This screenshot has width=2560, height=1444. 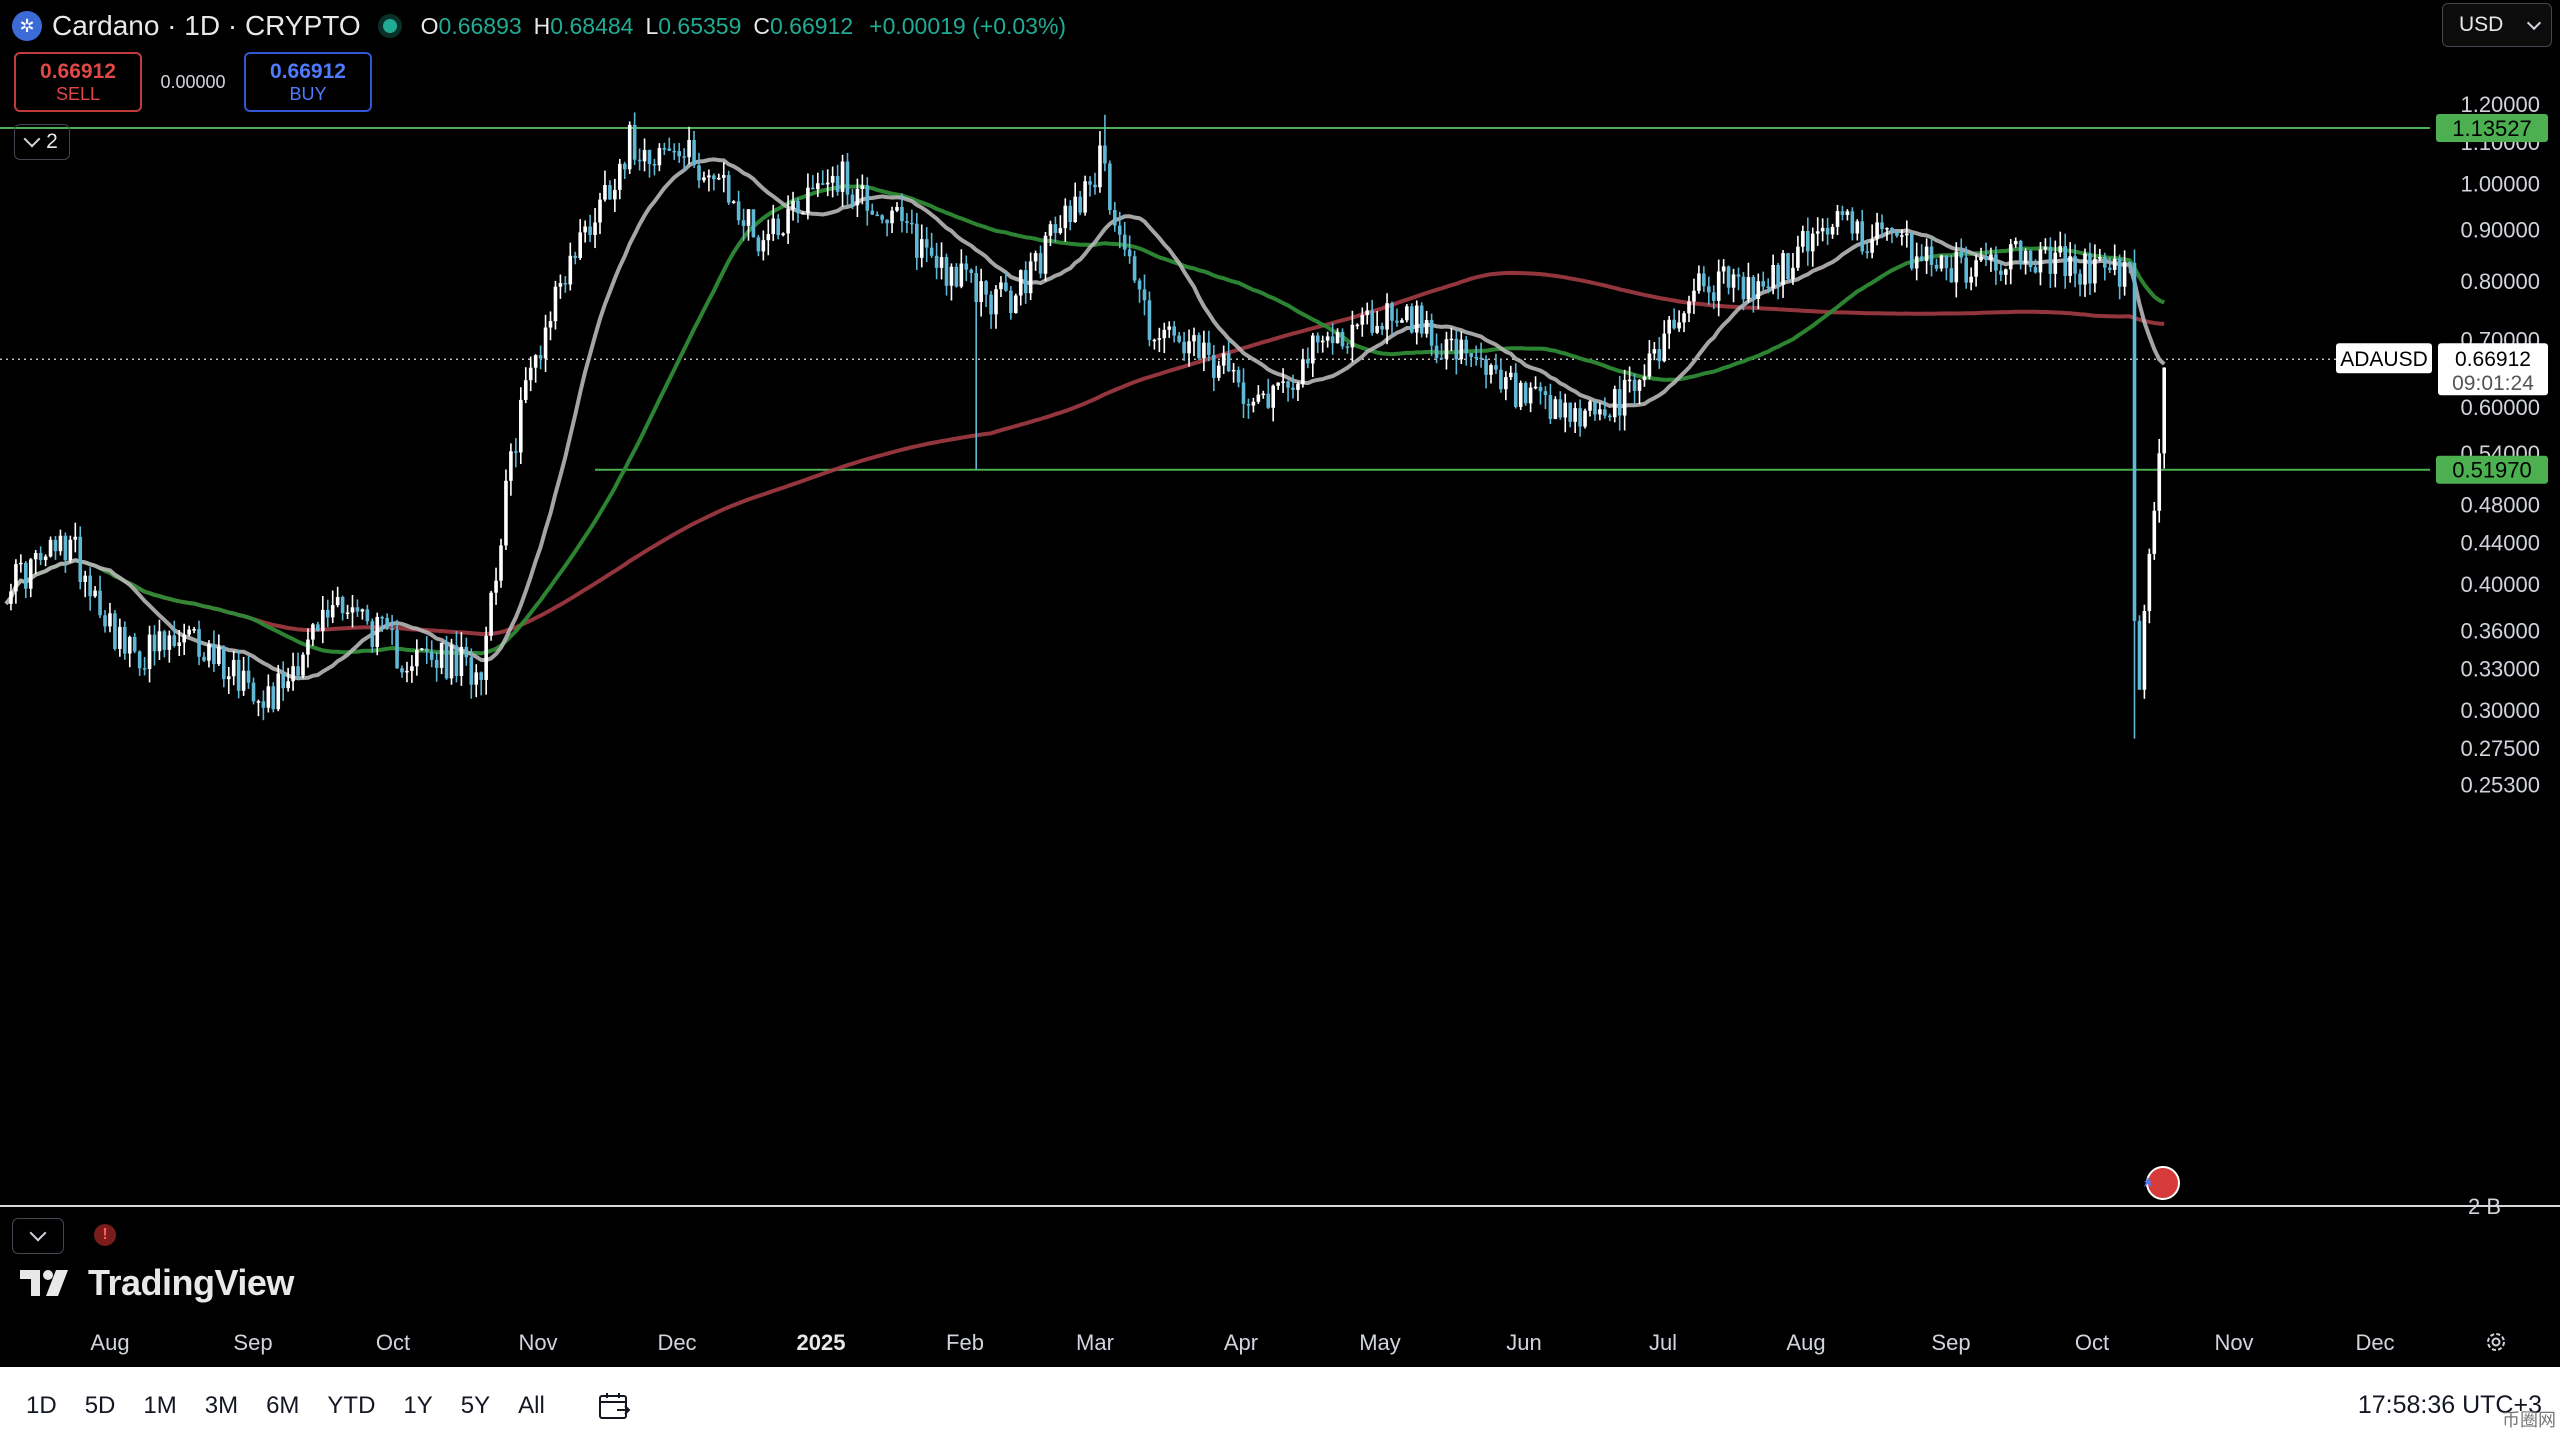 I want to click on open-key: O, so click(x=429, y=25).